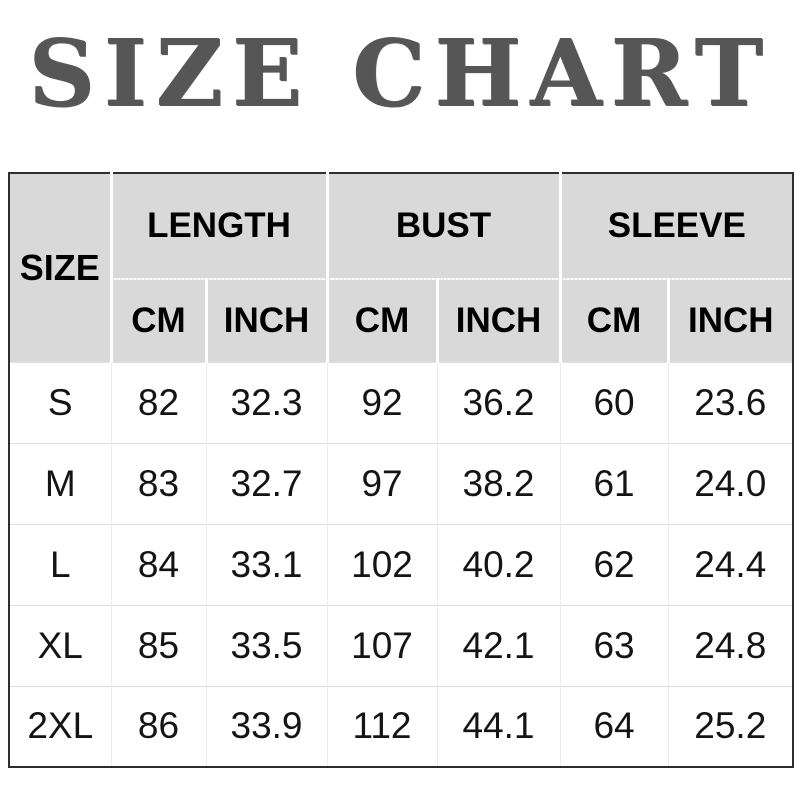 The height and width of the screenshot is (800, 800). What do you see at coordinates (381, 320) in the screenshot?
I see `header-bust-cm: CM` at bounding box center [381, 320].